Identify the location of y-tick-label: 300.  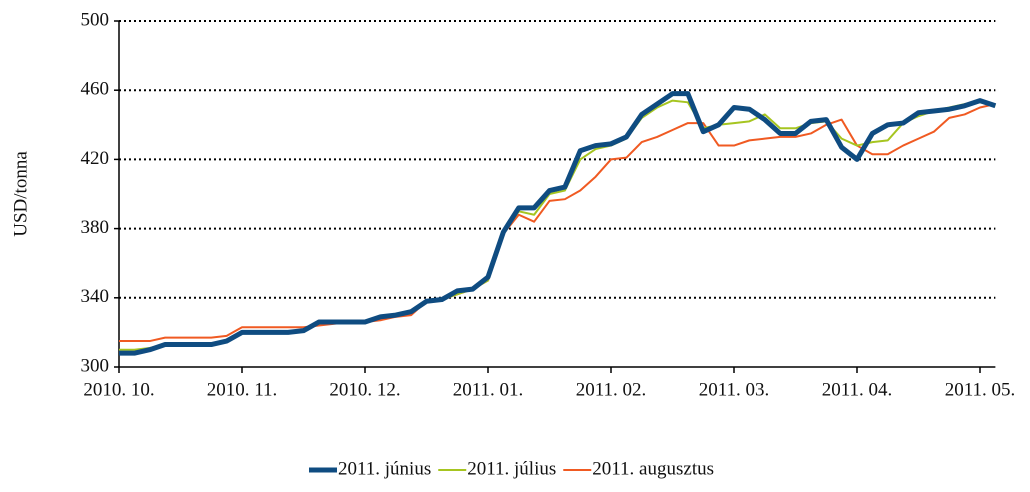
(95, 365).